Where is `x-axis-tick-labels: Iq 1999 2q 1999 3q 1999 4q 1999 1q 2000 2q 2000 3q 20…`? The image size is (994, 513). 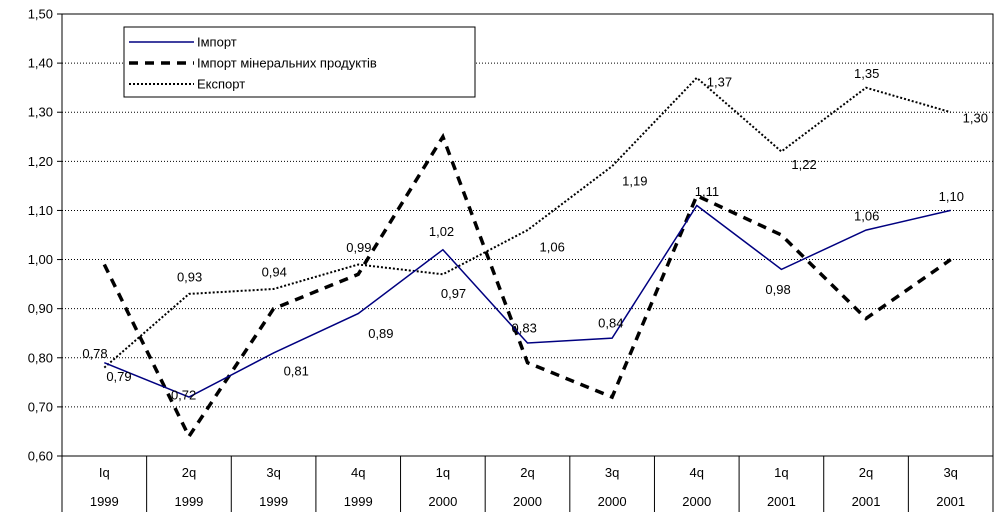
x-axis-tick-labels: Iq 1999 2q 1999 3q 1999 4q 1999 1q 2000 2q 2000 3q 20… is located at coordinates (527, 487).